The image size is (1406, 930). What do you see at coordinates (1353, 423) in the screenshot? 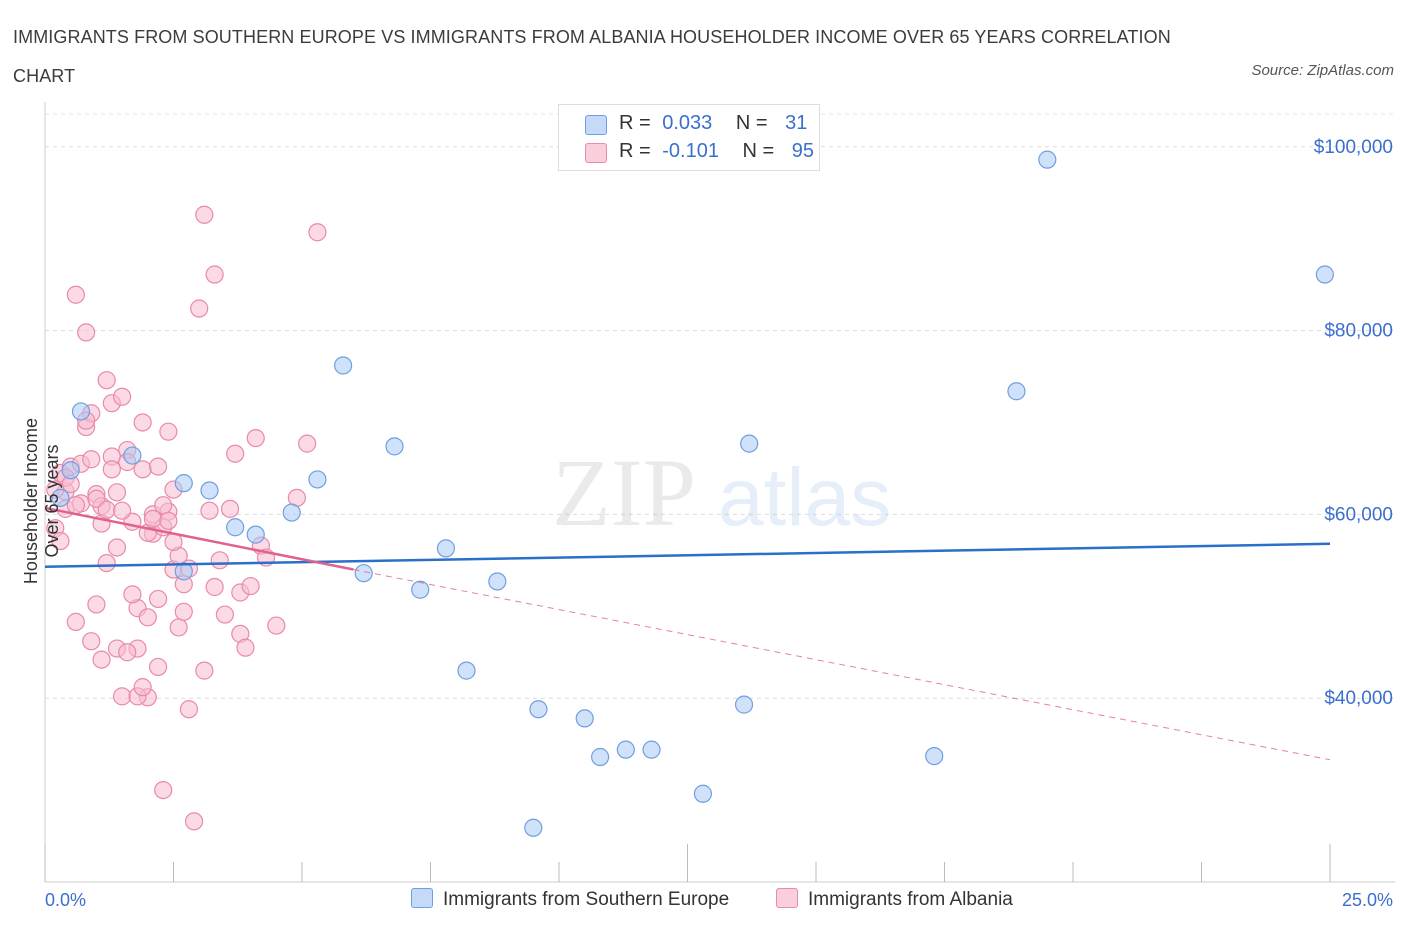
I see `y-tick-labels: $40,000 $60,000 $80,000 $100,000` at bounding box center [1353, 423].